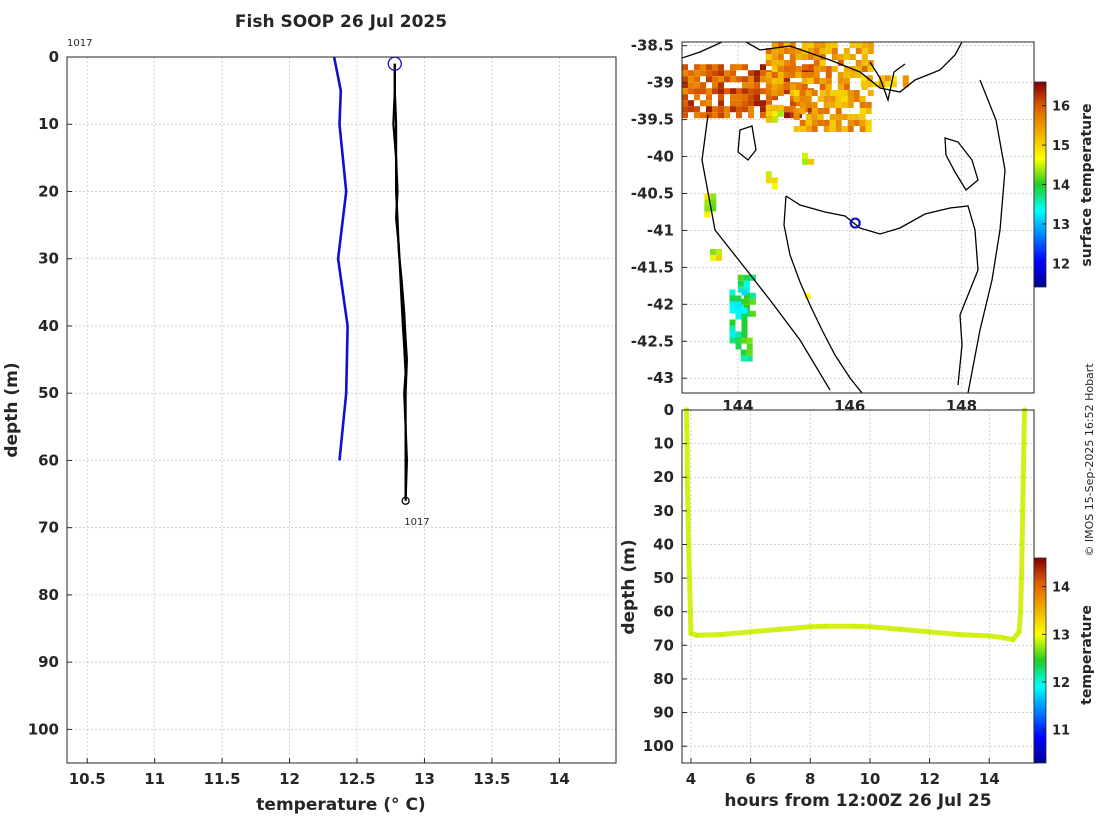 The width and height of the screenshot is (1100, 820). What do you see at coordinates (559, 779) in the screenshot?
I see `profile-x-tick-label: 14` at bounding box center [559, 779].